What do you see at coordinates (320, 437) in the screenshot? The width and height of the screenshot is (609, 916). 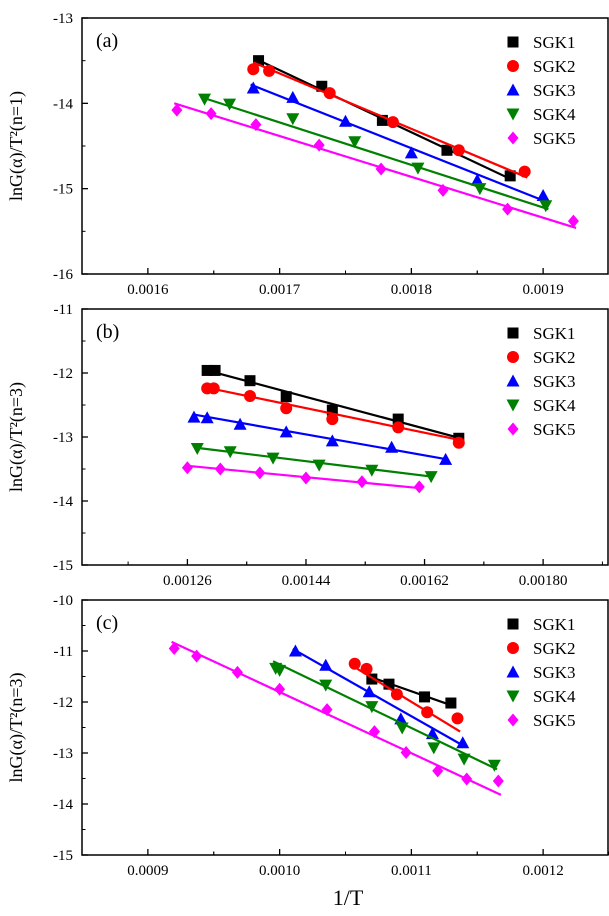 I see `series-sgk3` at bounding box center [320, 437].